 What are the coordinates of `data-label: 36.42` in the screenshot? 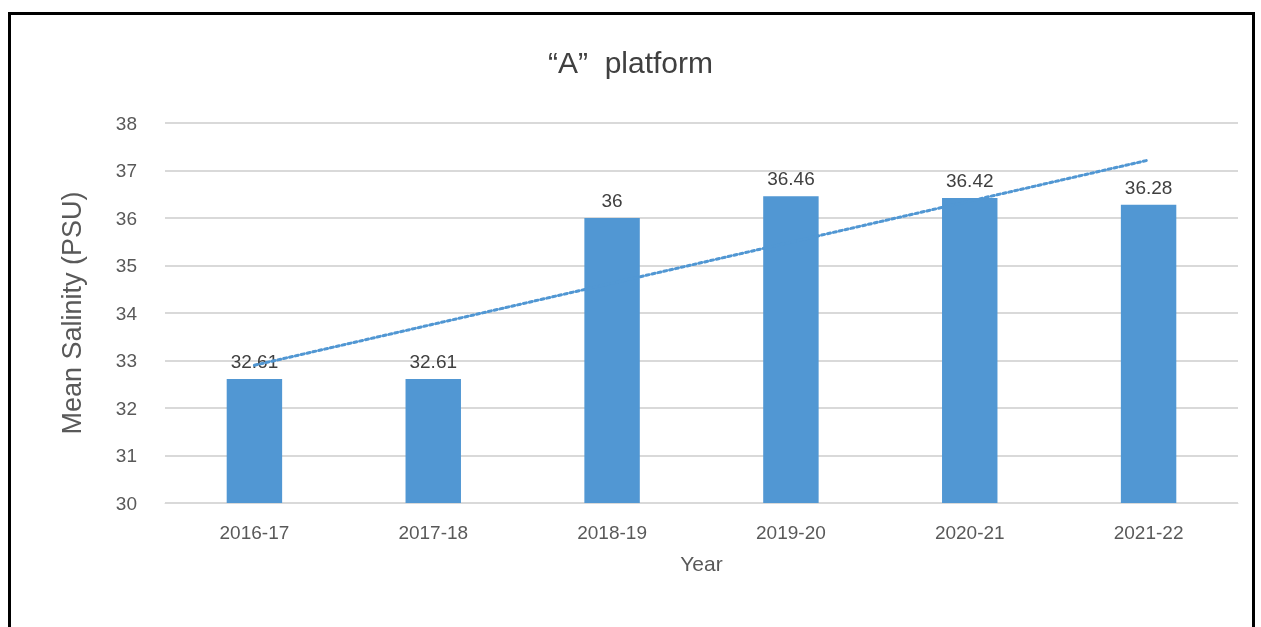 It's located at (969, 181).